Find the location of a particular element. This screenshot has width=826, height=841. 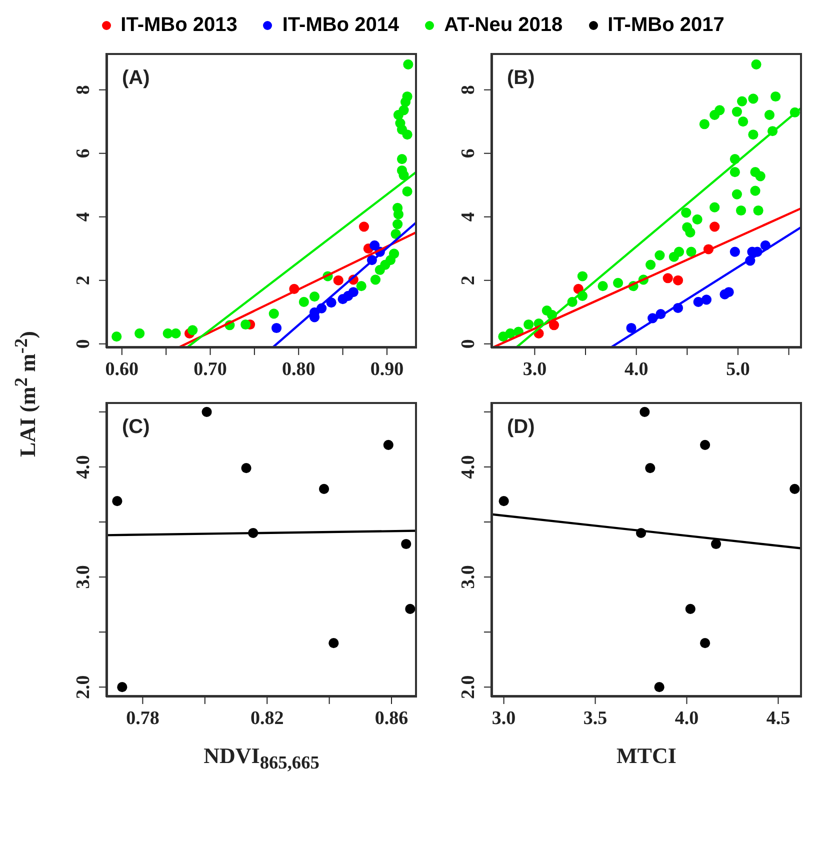

x-tick-label: 5.0 is located at coordinates (738, 369).